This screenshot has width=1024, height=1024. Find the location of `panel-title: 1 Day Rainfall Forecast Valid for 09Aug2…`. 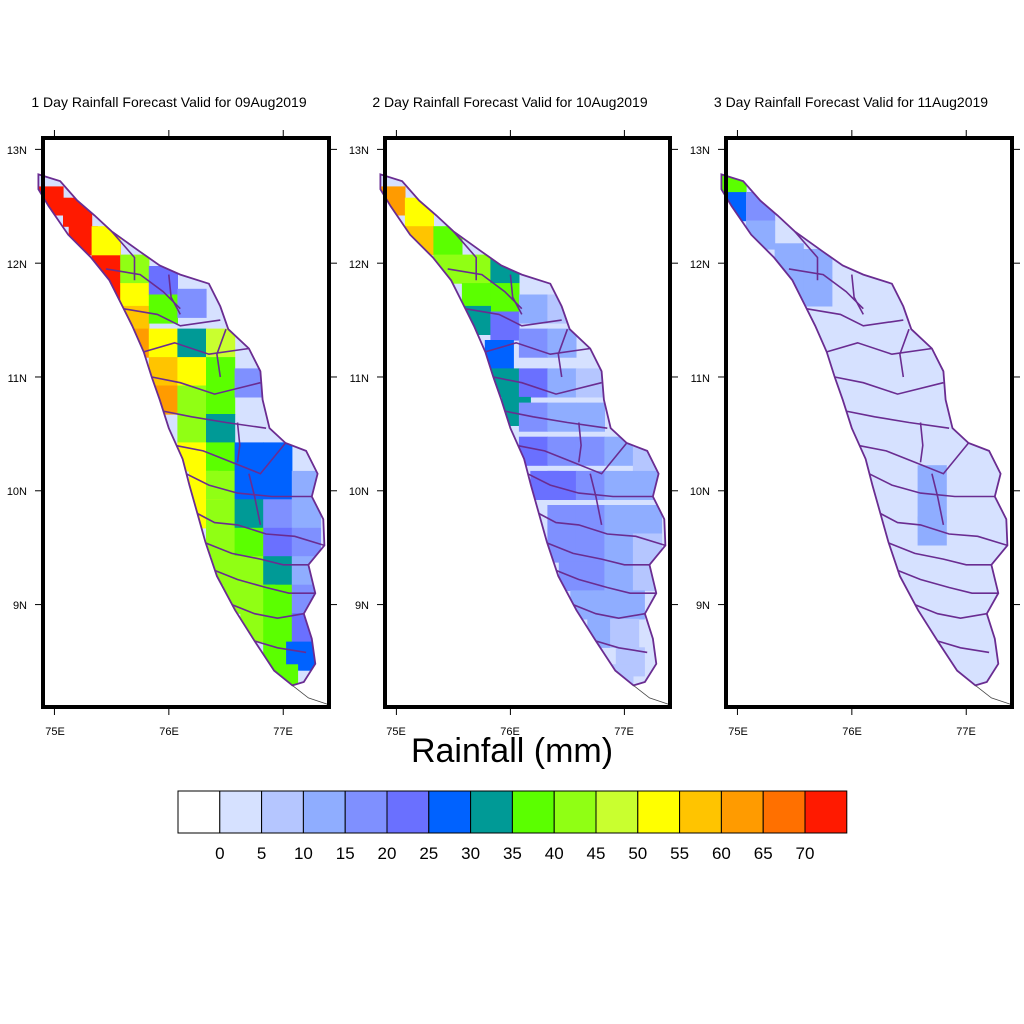

panel-title: 1 Day Rainfall Forecast Valid for 09Aug2… is located at coordinates (168, 102).